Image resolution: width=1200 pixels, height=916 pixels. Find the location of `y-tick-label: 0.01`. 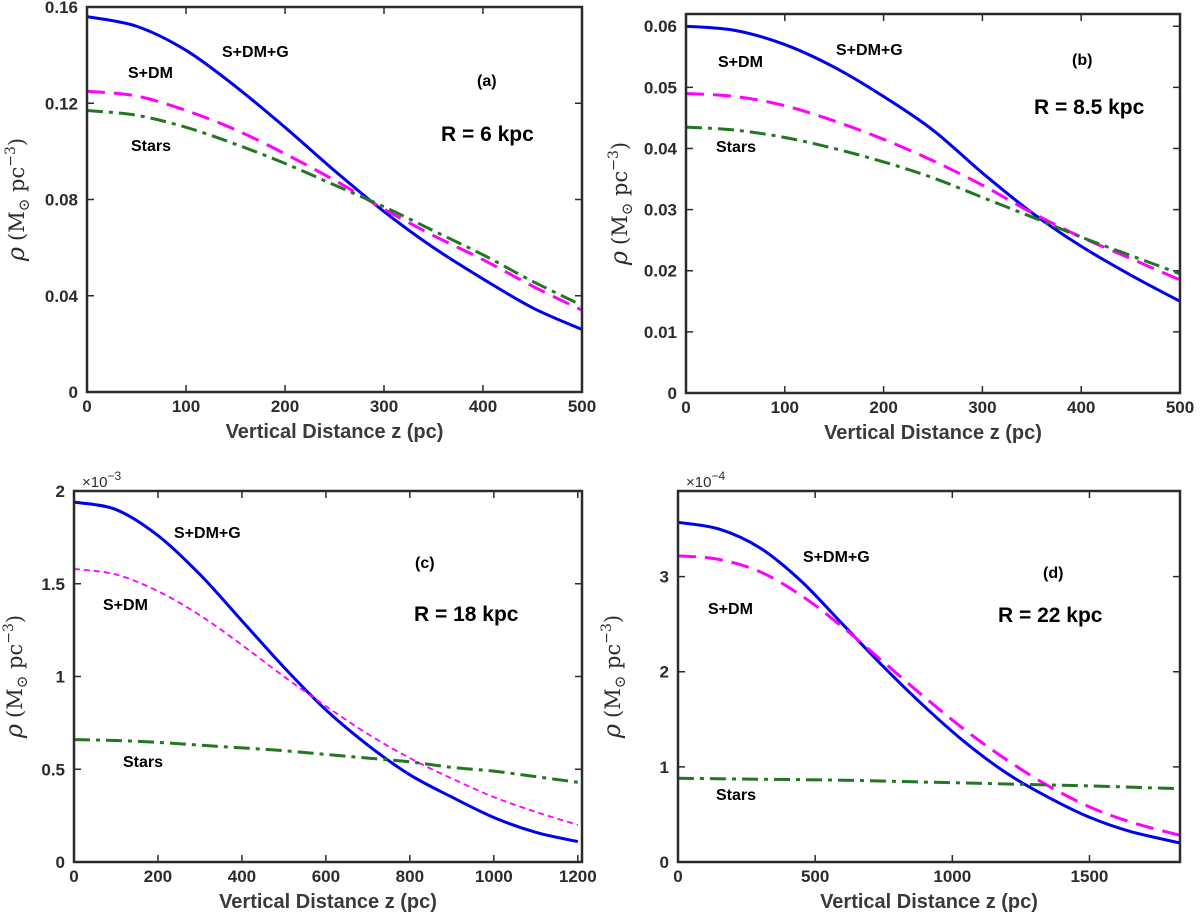

y-tick-label: 0.01 is located at coordinates (660, 332).